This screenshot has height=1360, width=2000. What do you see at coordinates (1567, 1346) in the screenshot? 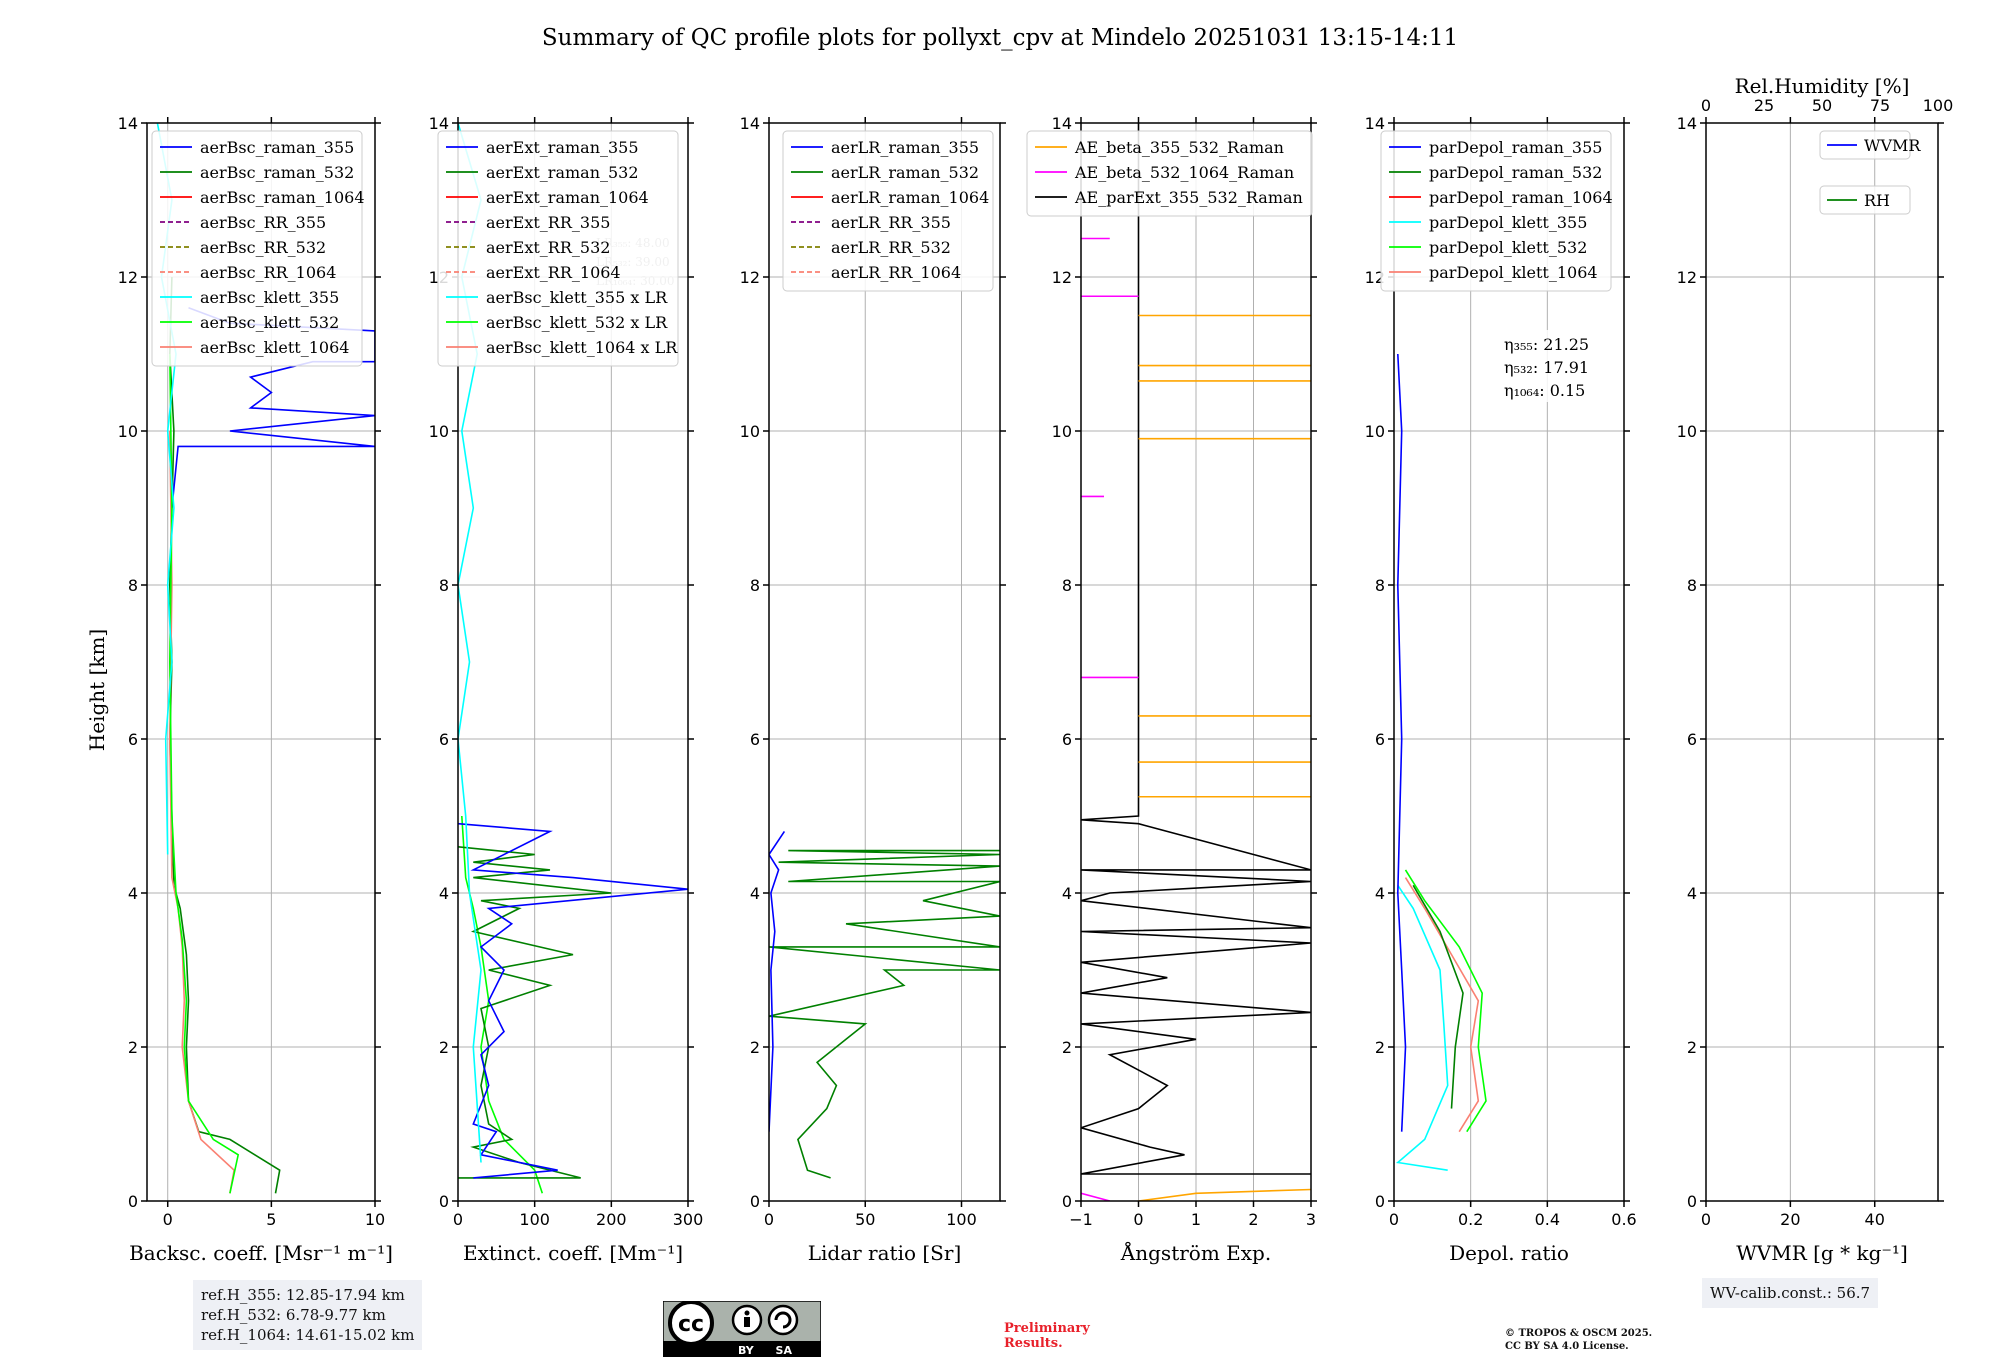
I see `copyright-line-2: CC BY SA 4.0 License.` at bounding box center [1567, 1346].